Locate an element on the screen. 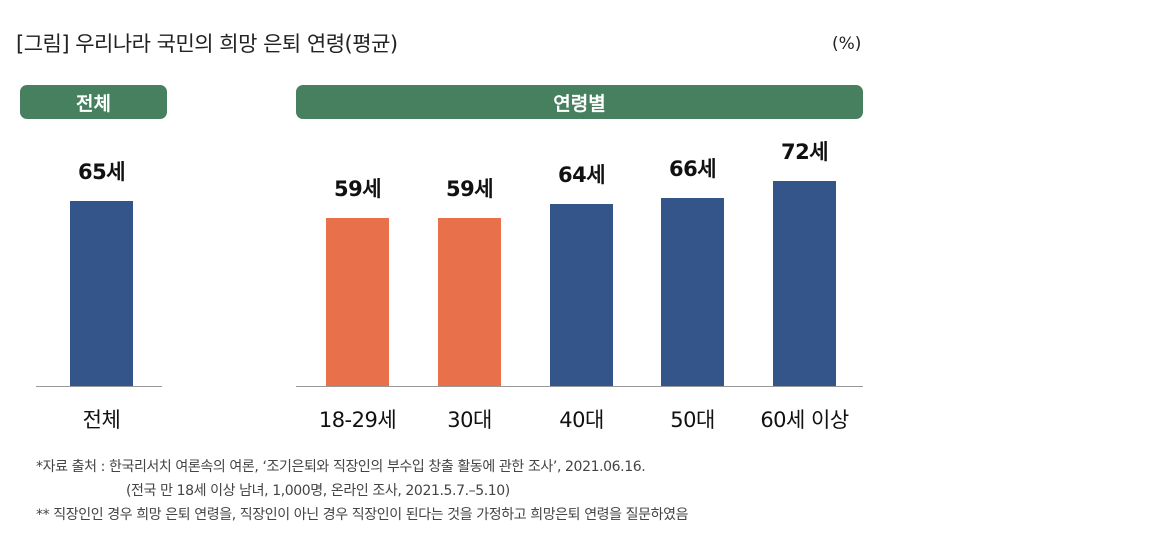 The width and height of the screenshot is (1158, 548). data-label: 66세 is located at coordinates (692, 168).